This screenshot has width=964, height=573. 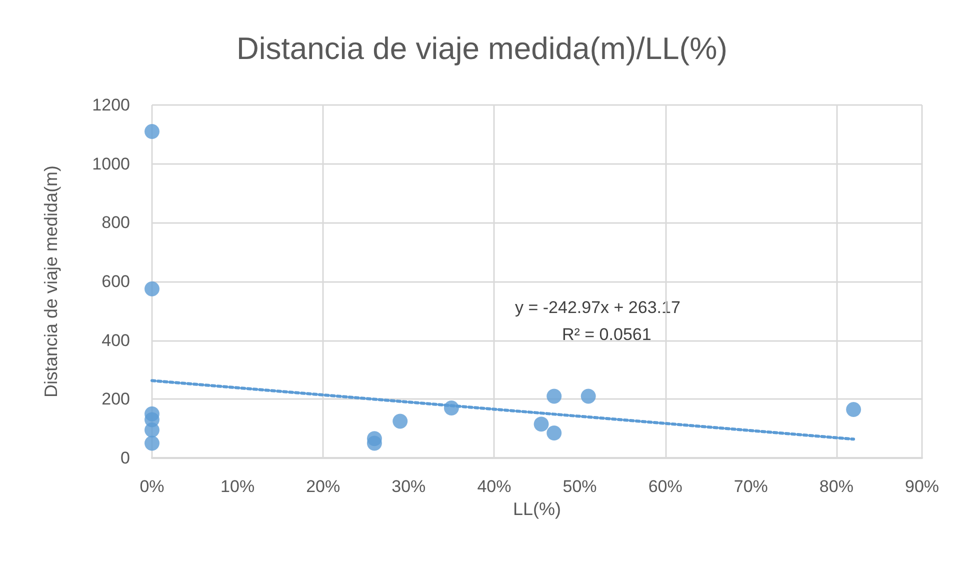 I want to click on chart-title: Distancia de viaje medida(m)/LL(%), so click(x=482, y=48).